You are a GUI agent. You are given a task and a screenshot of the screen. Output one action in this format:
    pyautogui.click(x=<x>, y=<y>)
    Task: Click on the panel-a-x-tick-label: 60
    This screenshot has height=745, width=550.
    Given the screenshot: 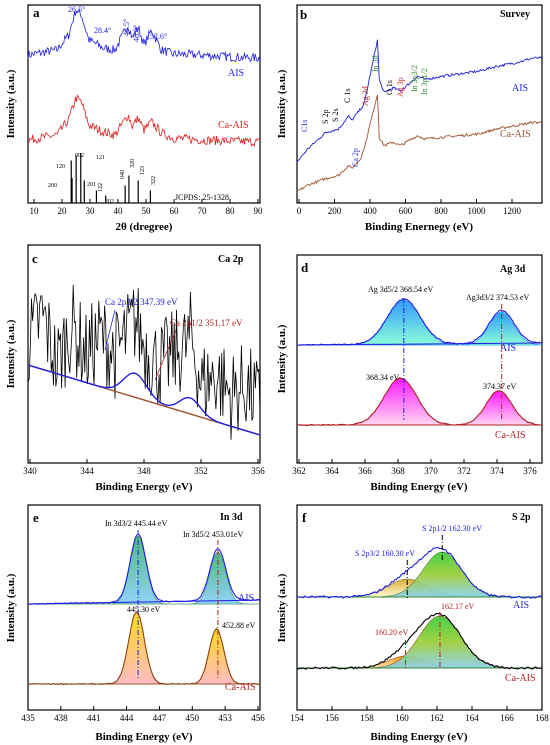 What is the action you would take?
    pyautogui.click(x=175, y=211)
    